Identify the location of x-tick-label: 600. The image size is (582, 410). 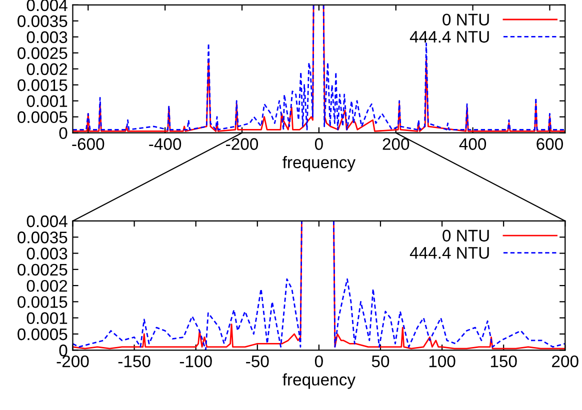
(549, 144).